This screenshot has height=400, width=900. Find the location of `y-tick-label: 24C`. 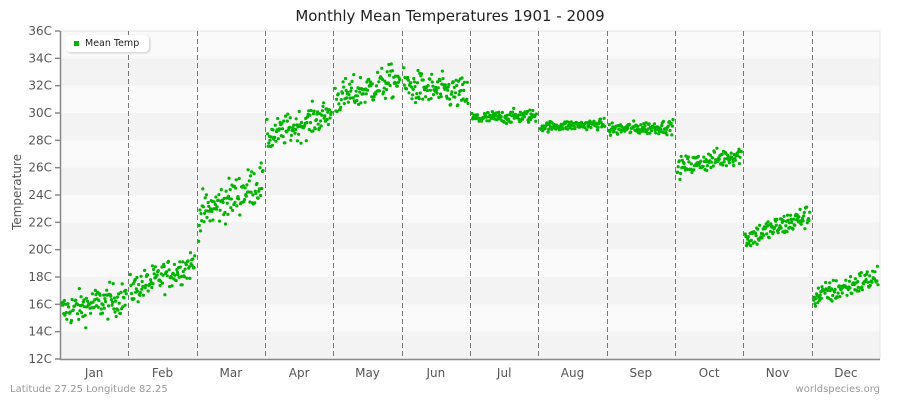

y-tick-label: 24C is located at coordinates (40, 195).